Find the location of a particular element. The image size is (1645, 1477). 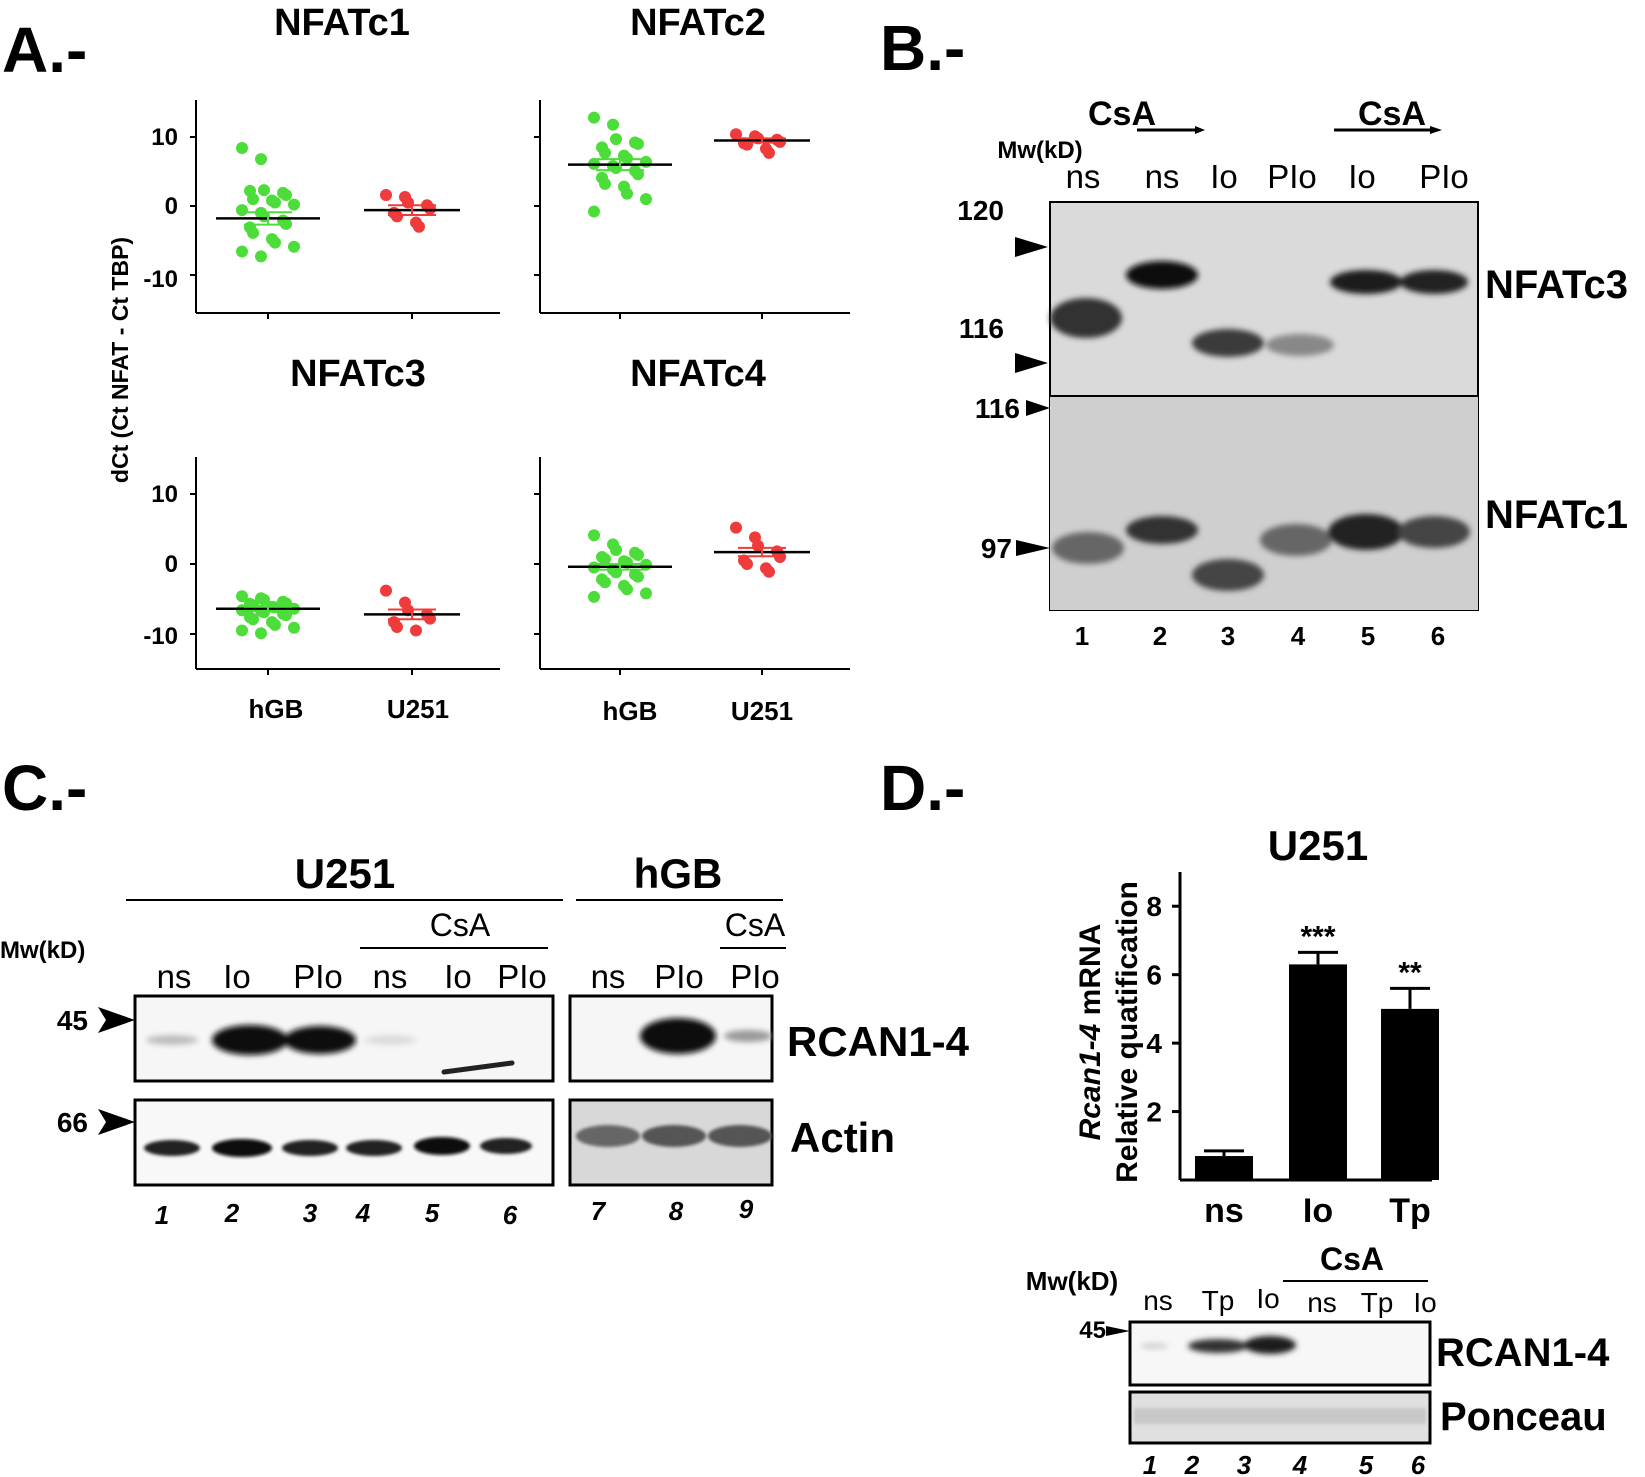

rcan-bands-d is located at coordinates (1218, 1345).